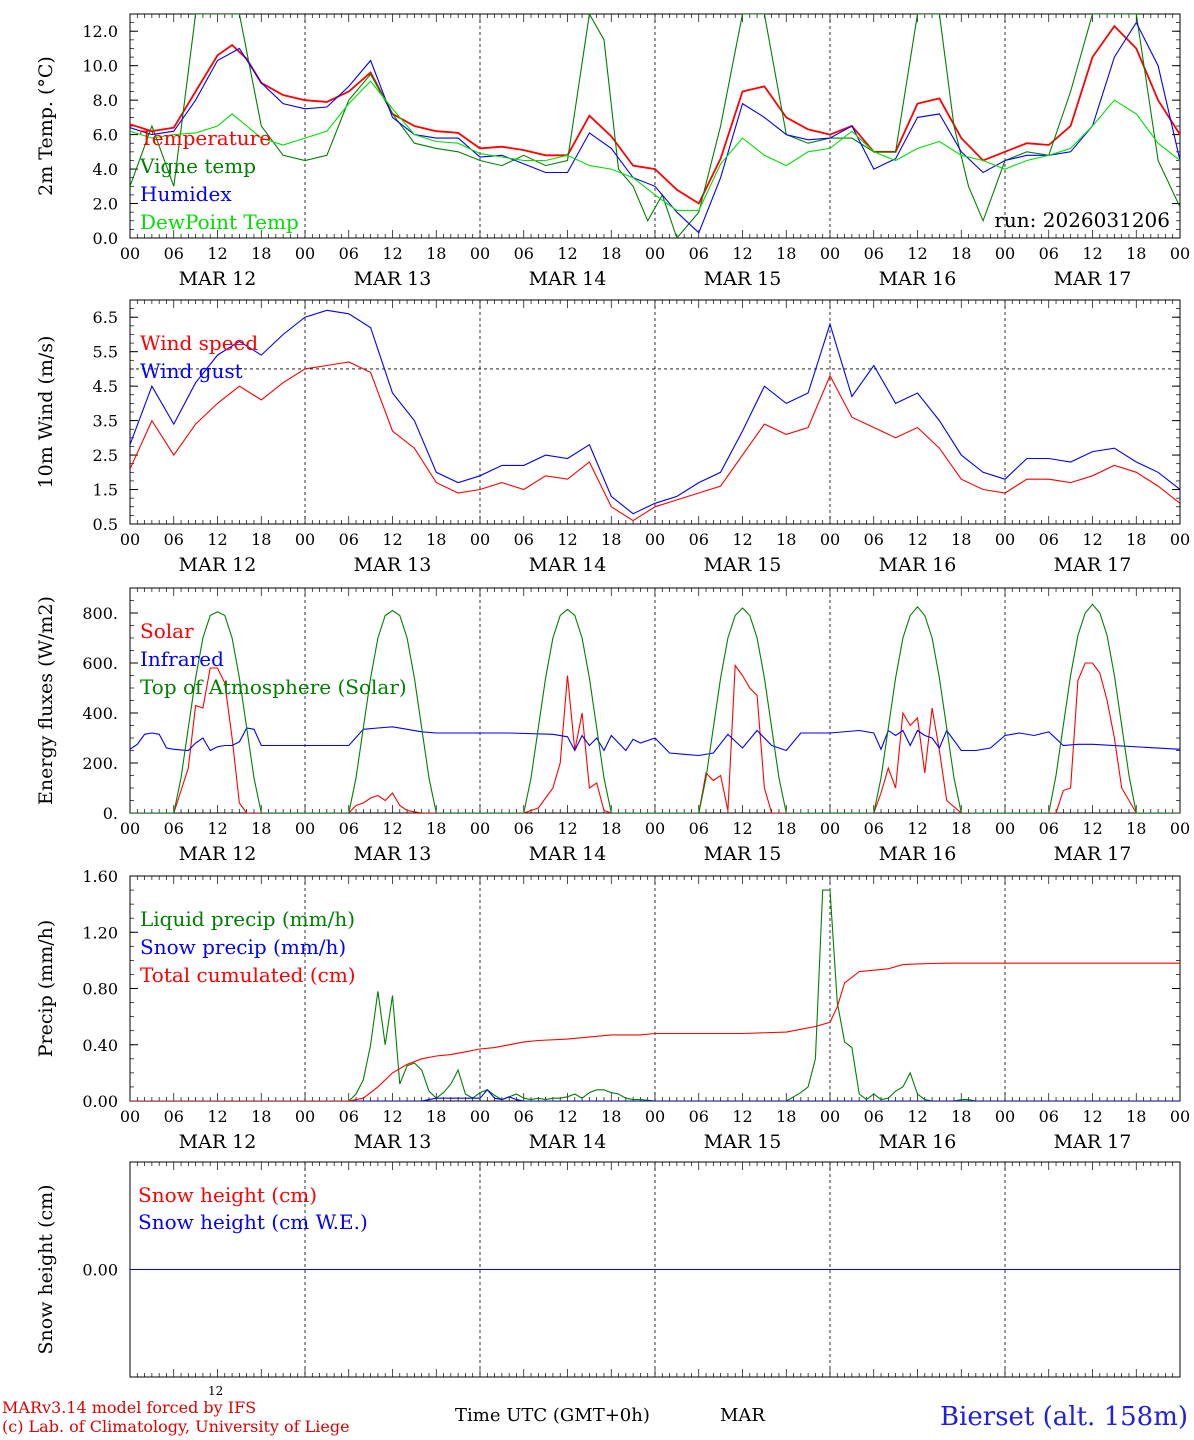  What do you see at coordinates (100, 31) in the screenshot?
I see `y-tick-label: 12.0` at bounding box center [100, 31].